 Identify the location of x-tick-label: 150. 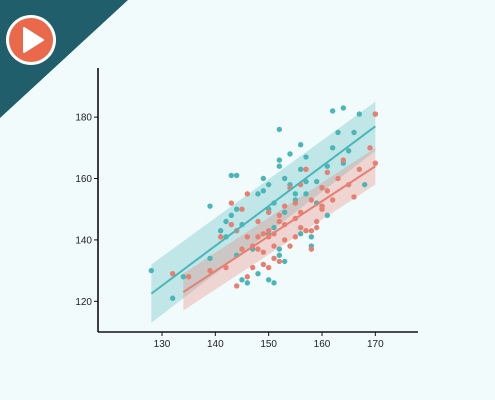
(268, 344).